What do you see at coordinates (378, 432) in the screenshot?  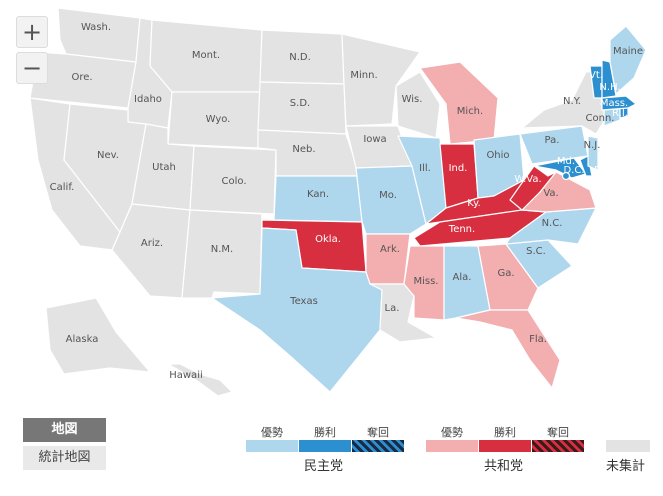 I see `legend-dem-flip-label: 奪回` at bounding box center [378, 432].